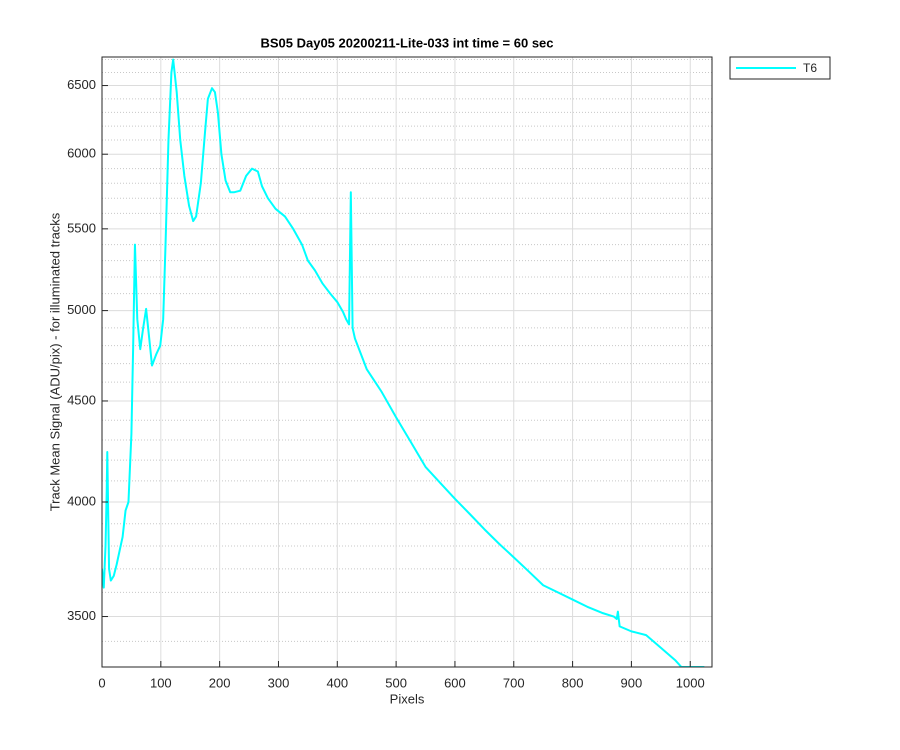 The image size is (900, 750). Describe the element at coordinates (514, 682) in the screenshot. I see `x-tick-label: 700` at that location.